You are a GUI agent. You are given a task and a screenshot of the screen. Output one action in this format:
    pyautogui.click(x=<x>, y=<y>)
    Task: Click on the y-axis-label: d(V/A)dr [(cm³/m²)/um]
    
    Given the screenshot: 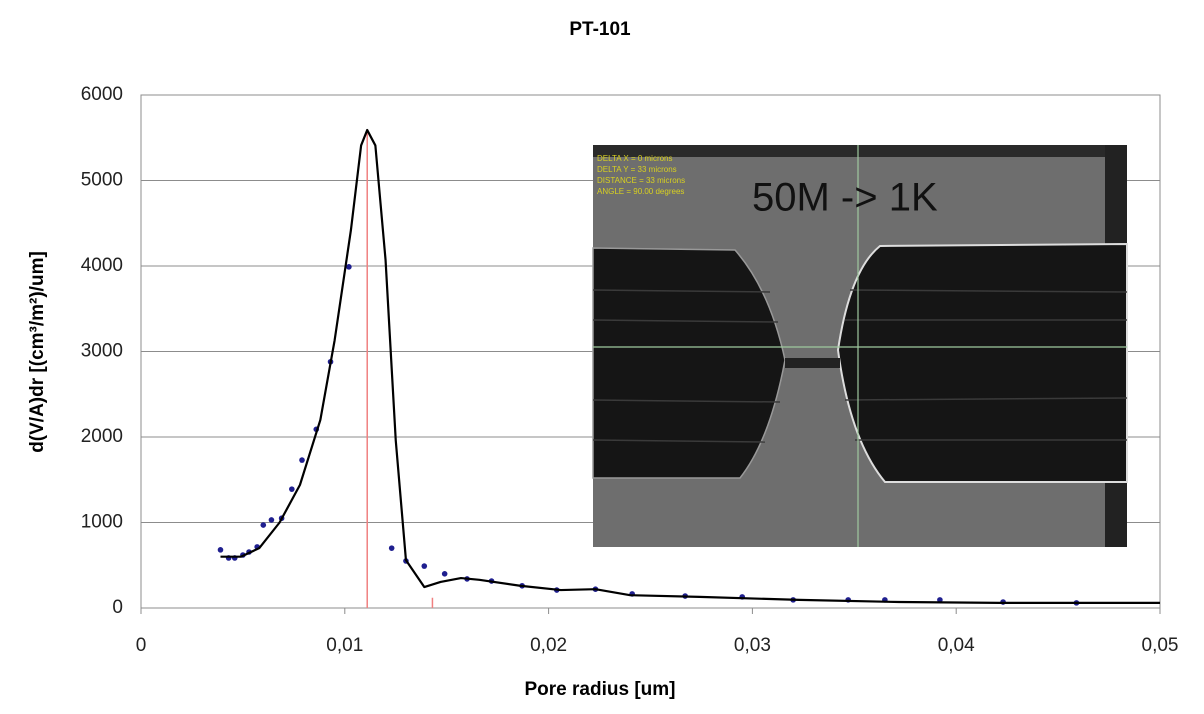 What is the action you would take?
    pyautogui.click(x=37, y=352)
    